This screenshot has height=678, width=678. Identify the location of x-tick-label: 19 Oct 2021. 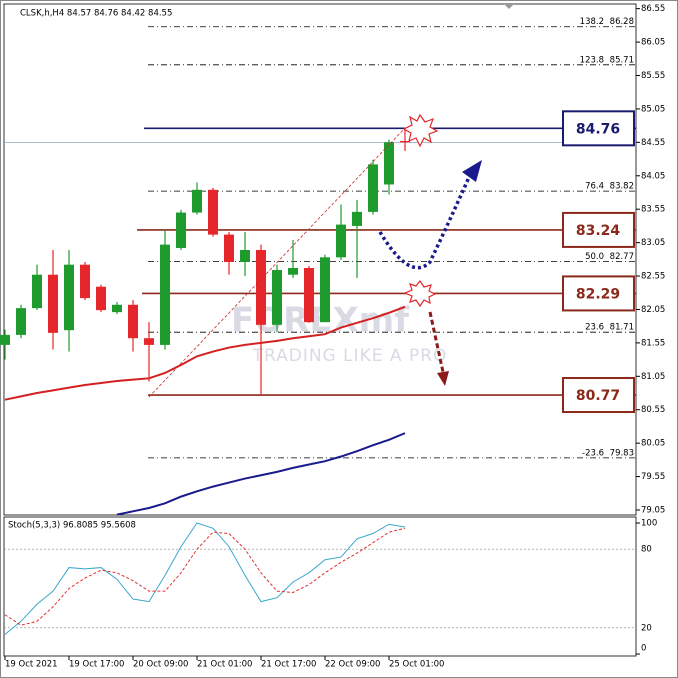
(31, 665).